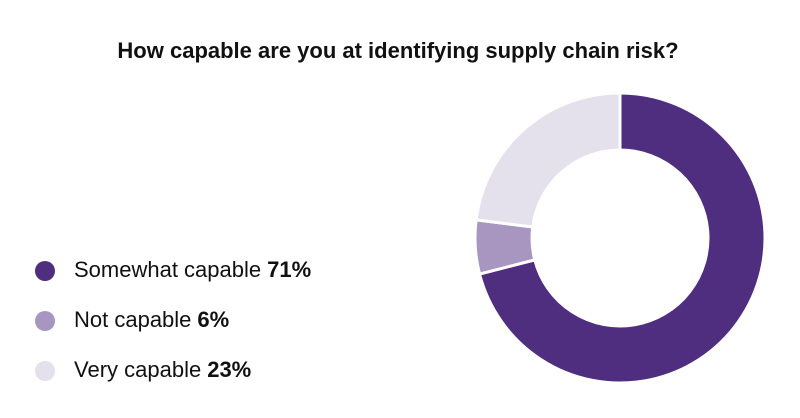 The image size is (800, 418). I want to click on legend-entry: Somewhat capable 71%, so click(192, 269).